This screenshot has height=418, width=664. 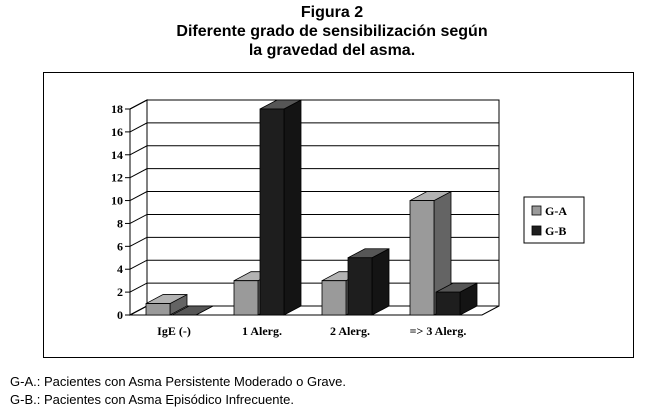 I want to click on x-tick-label: 1 Alerg., so click(x=262, y=331).